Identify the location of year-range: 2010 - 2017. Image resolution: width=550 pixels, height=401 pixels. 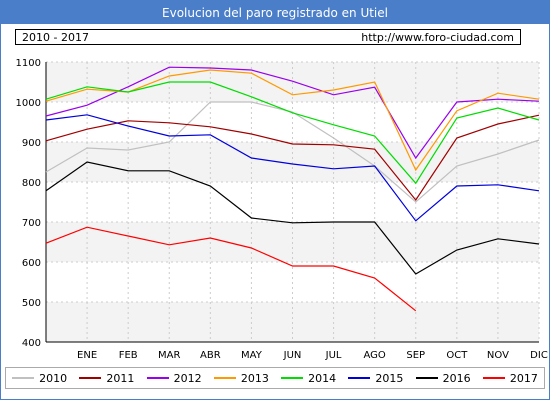
(55, 37).